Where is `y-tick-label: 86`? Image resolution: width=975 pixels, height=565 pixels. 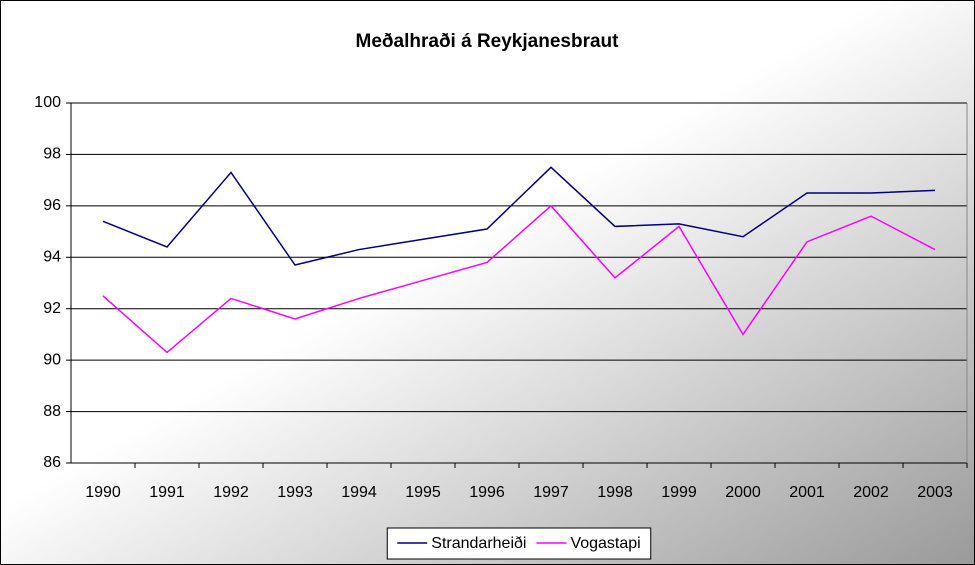
y-tick-label: 86 is located at coordinates (52, 462).